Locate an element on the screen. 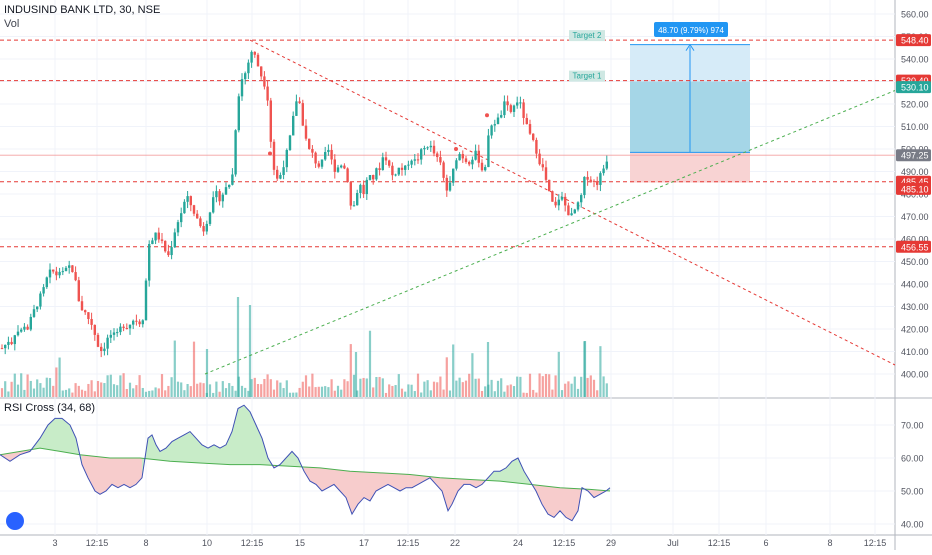 The image size is (932, 555). price-tag: 485.45 is located at coordinates (915, 182).